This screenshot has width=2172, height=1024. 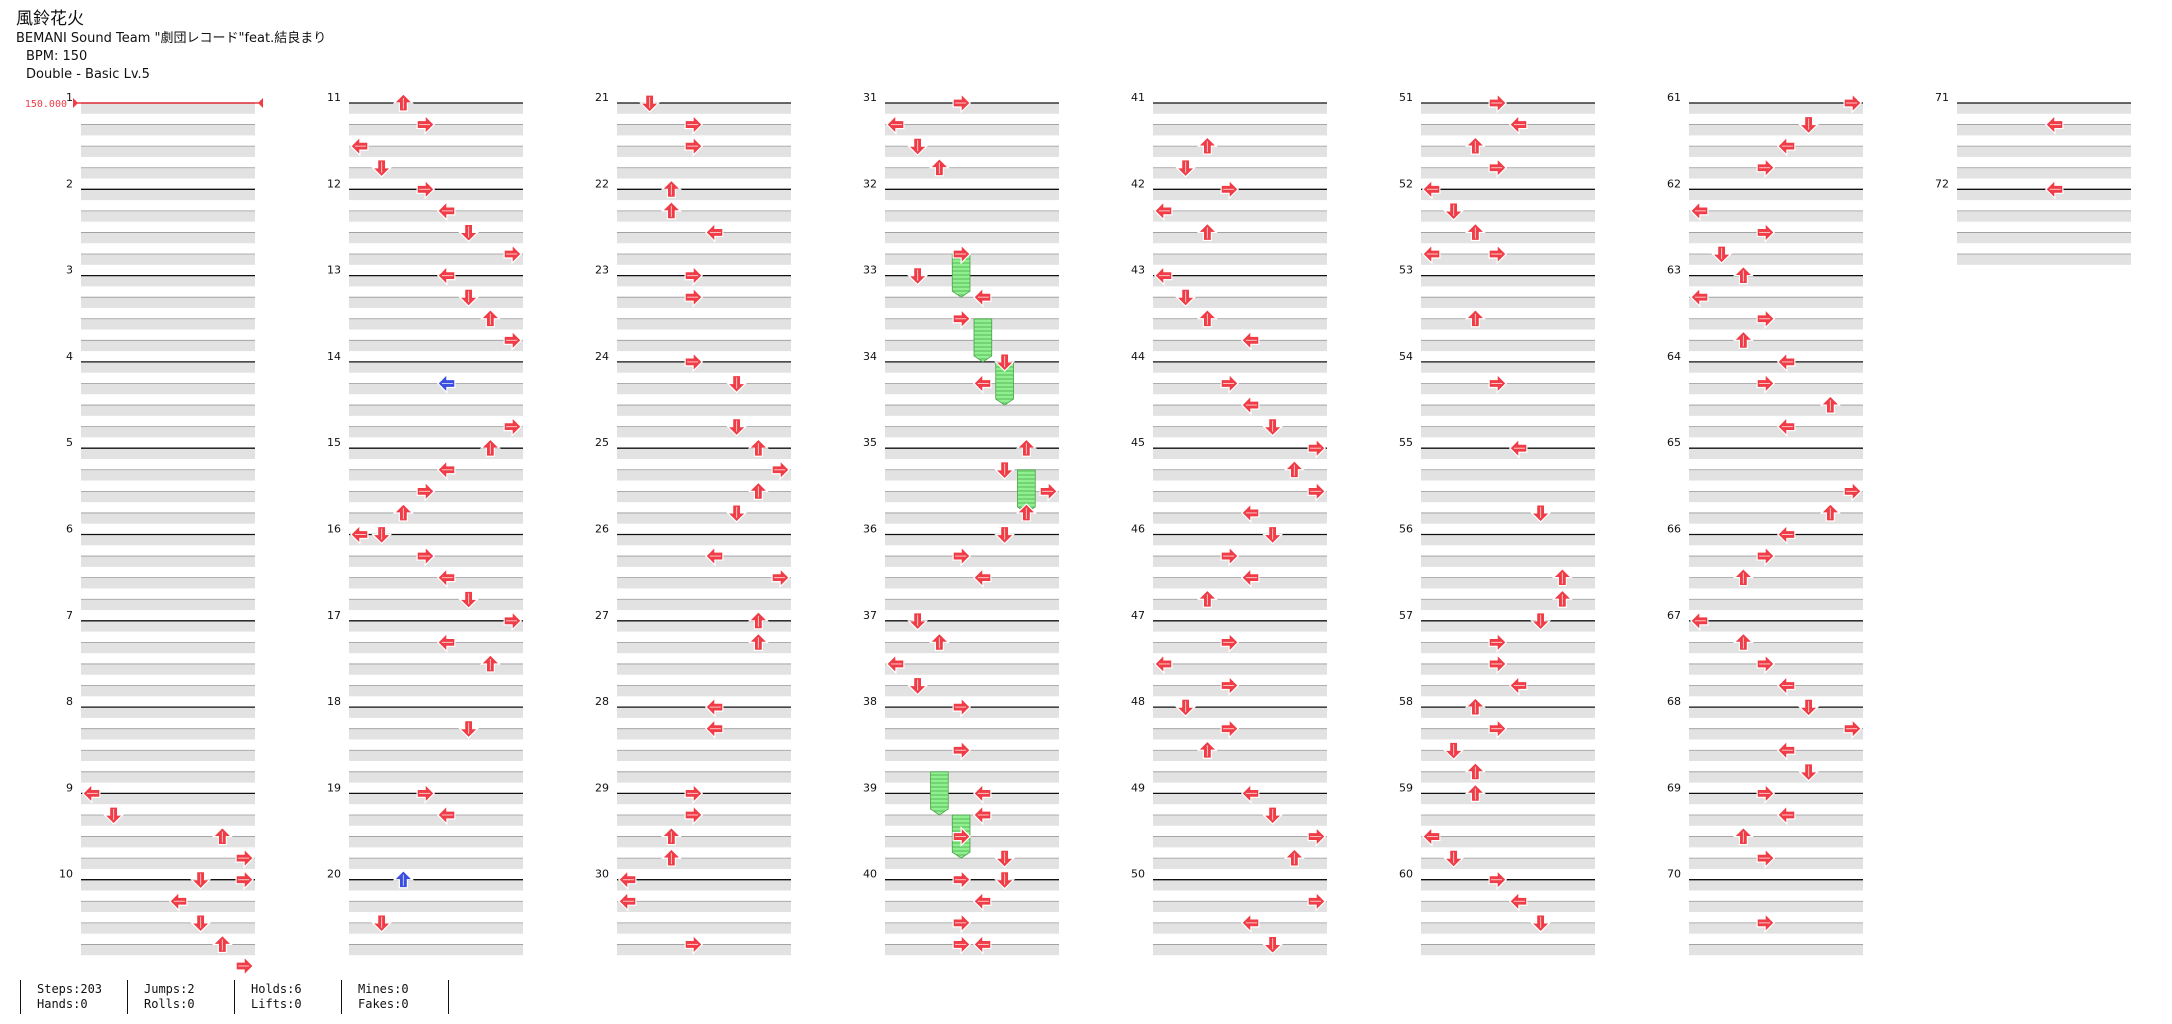 What do you see at coordinates (1406, 701) in the screenshot?
I see `measure-number: 58` at bounding box center [1406, 701].